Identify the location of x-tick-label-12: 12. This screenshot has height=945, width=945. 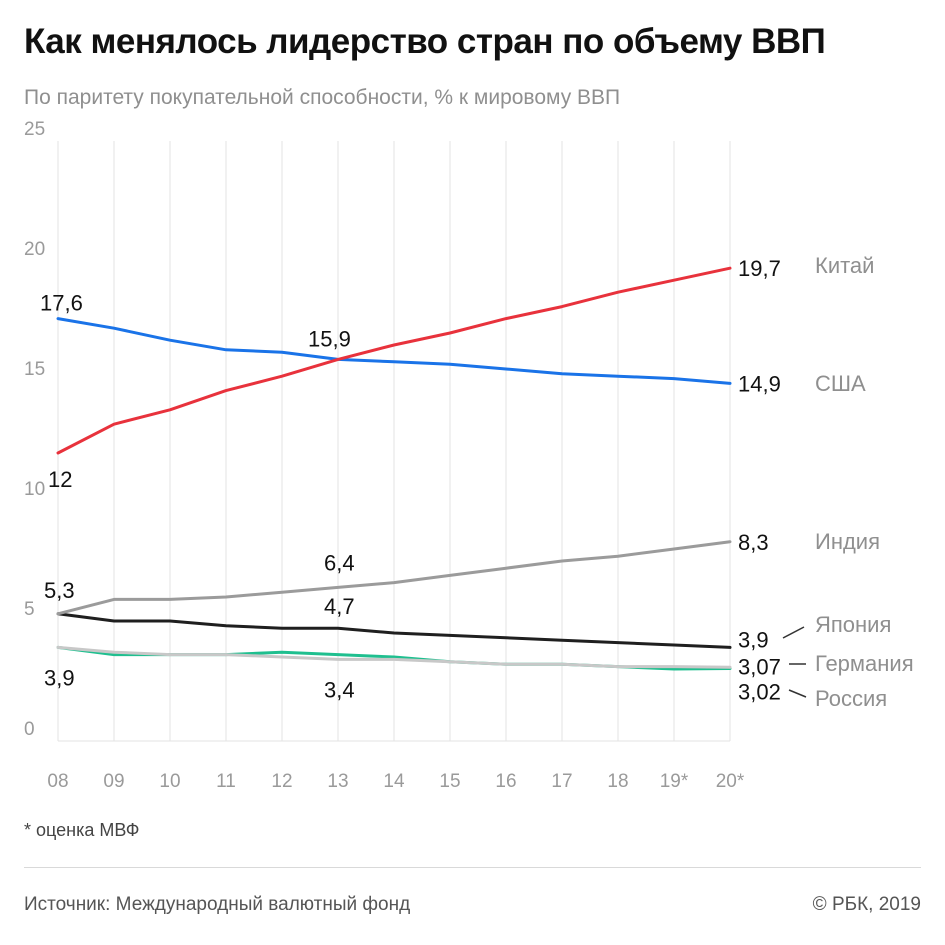
(281, 781).